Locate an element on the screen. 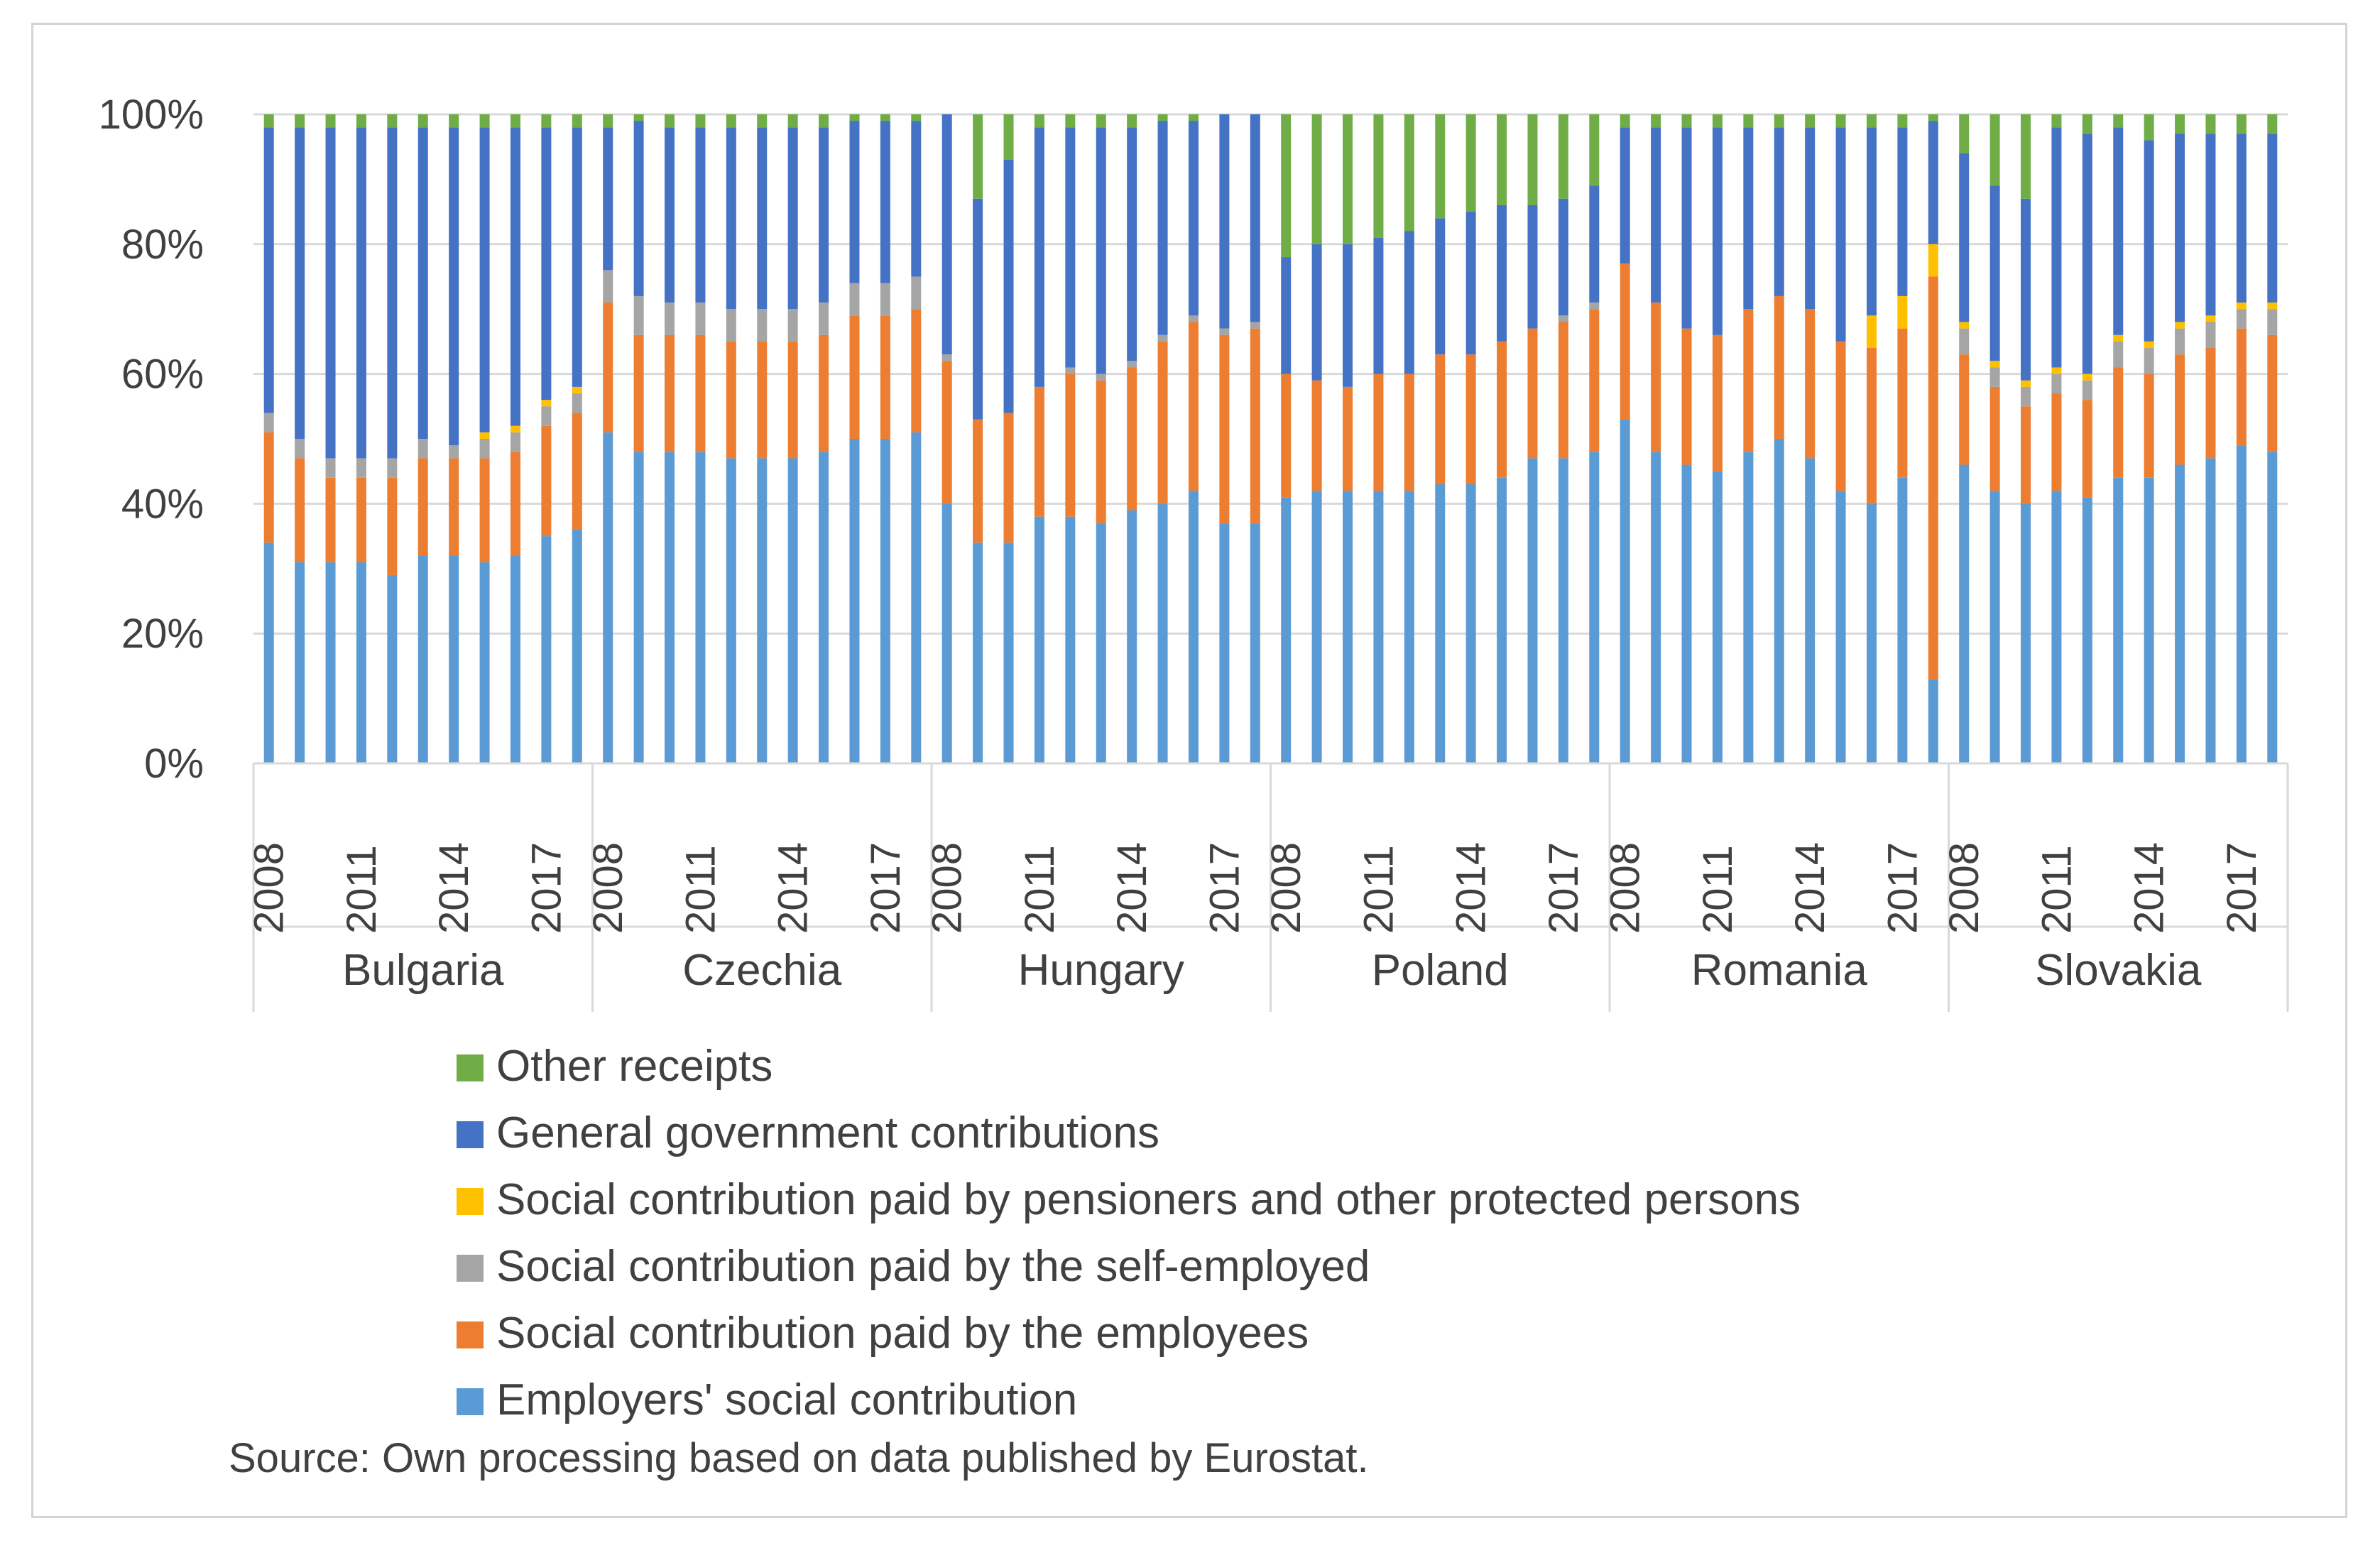 Image resolution: width=2380 pixels, height=1548 pixels. y-tick-label: 20% is located at coordinates (163, 634).